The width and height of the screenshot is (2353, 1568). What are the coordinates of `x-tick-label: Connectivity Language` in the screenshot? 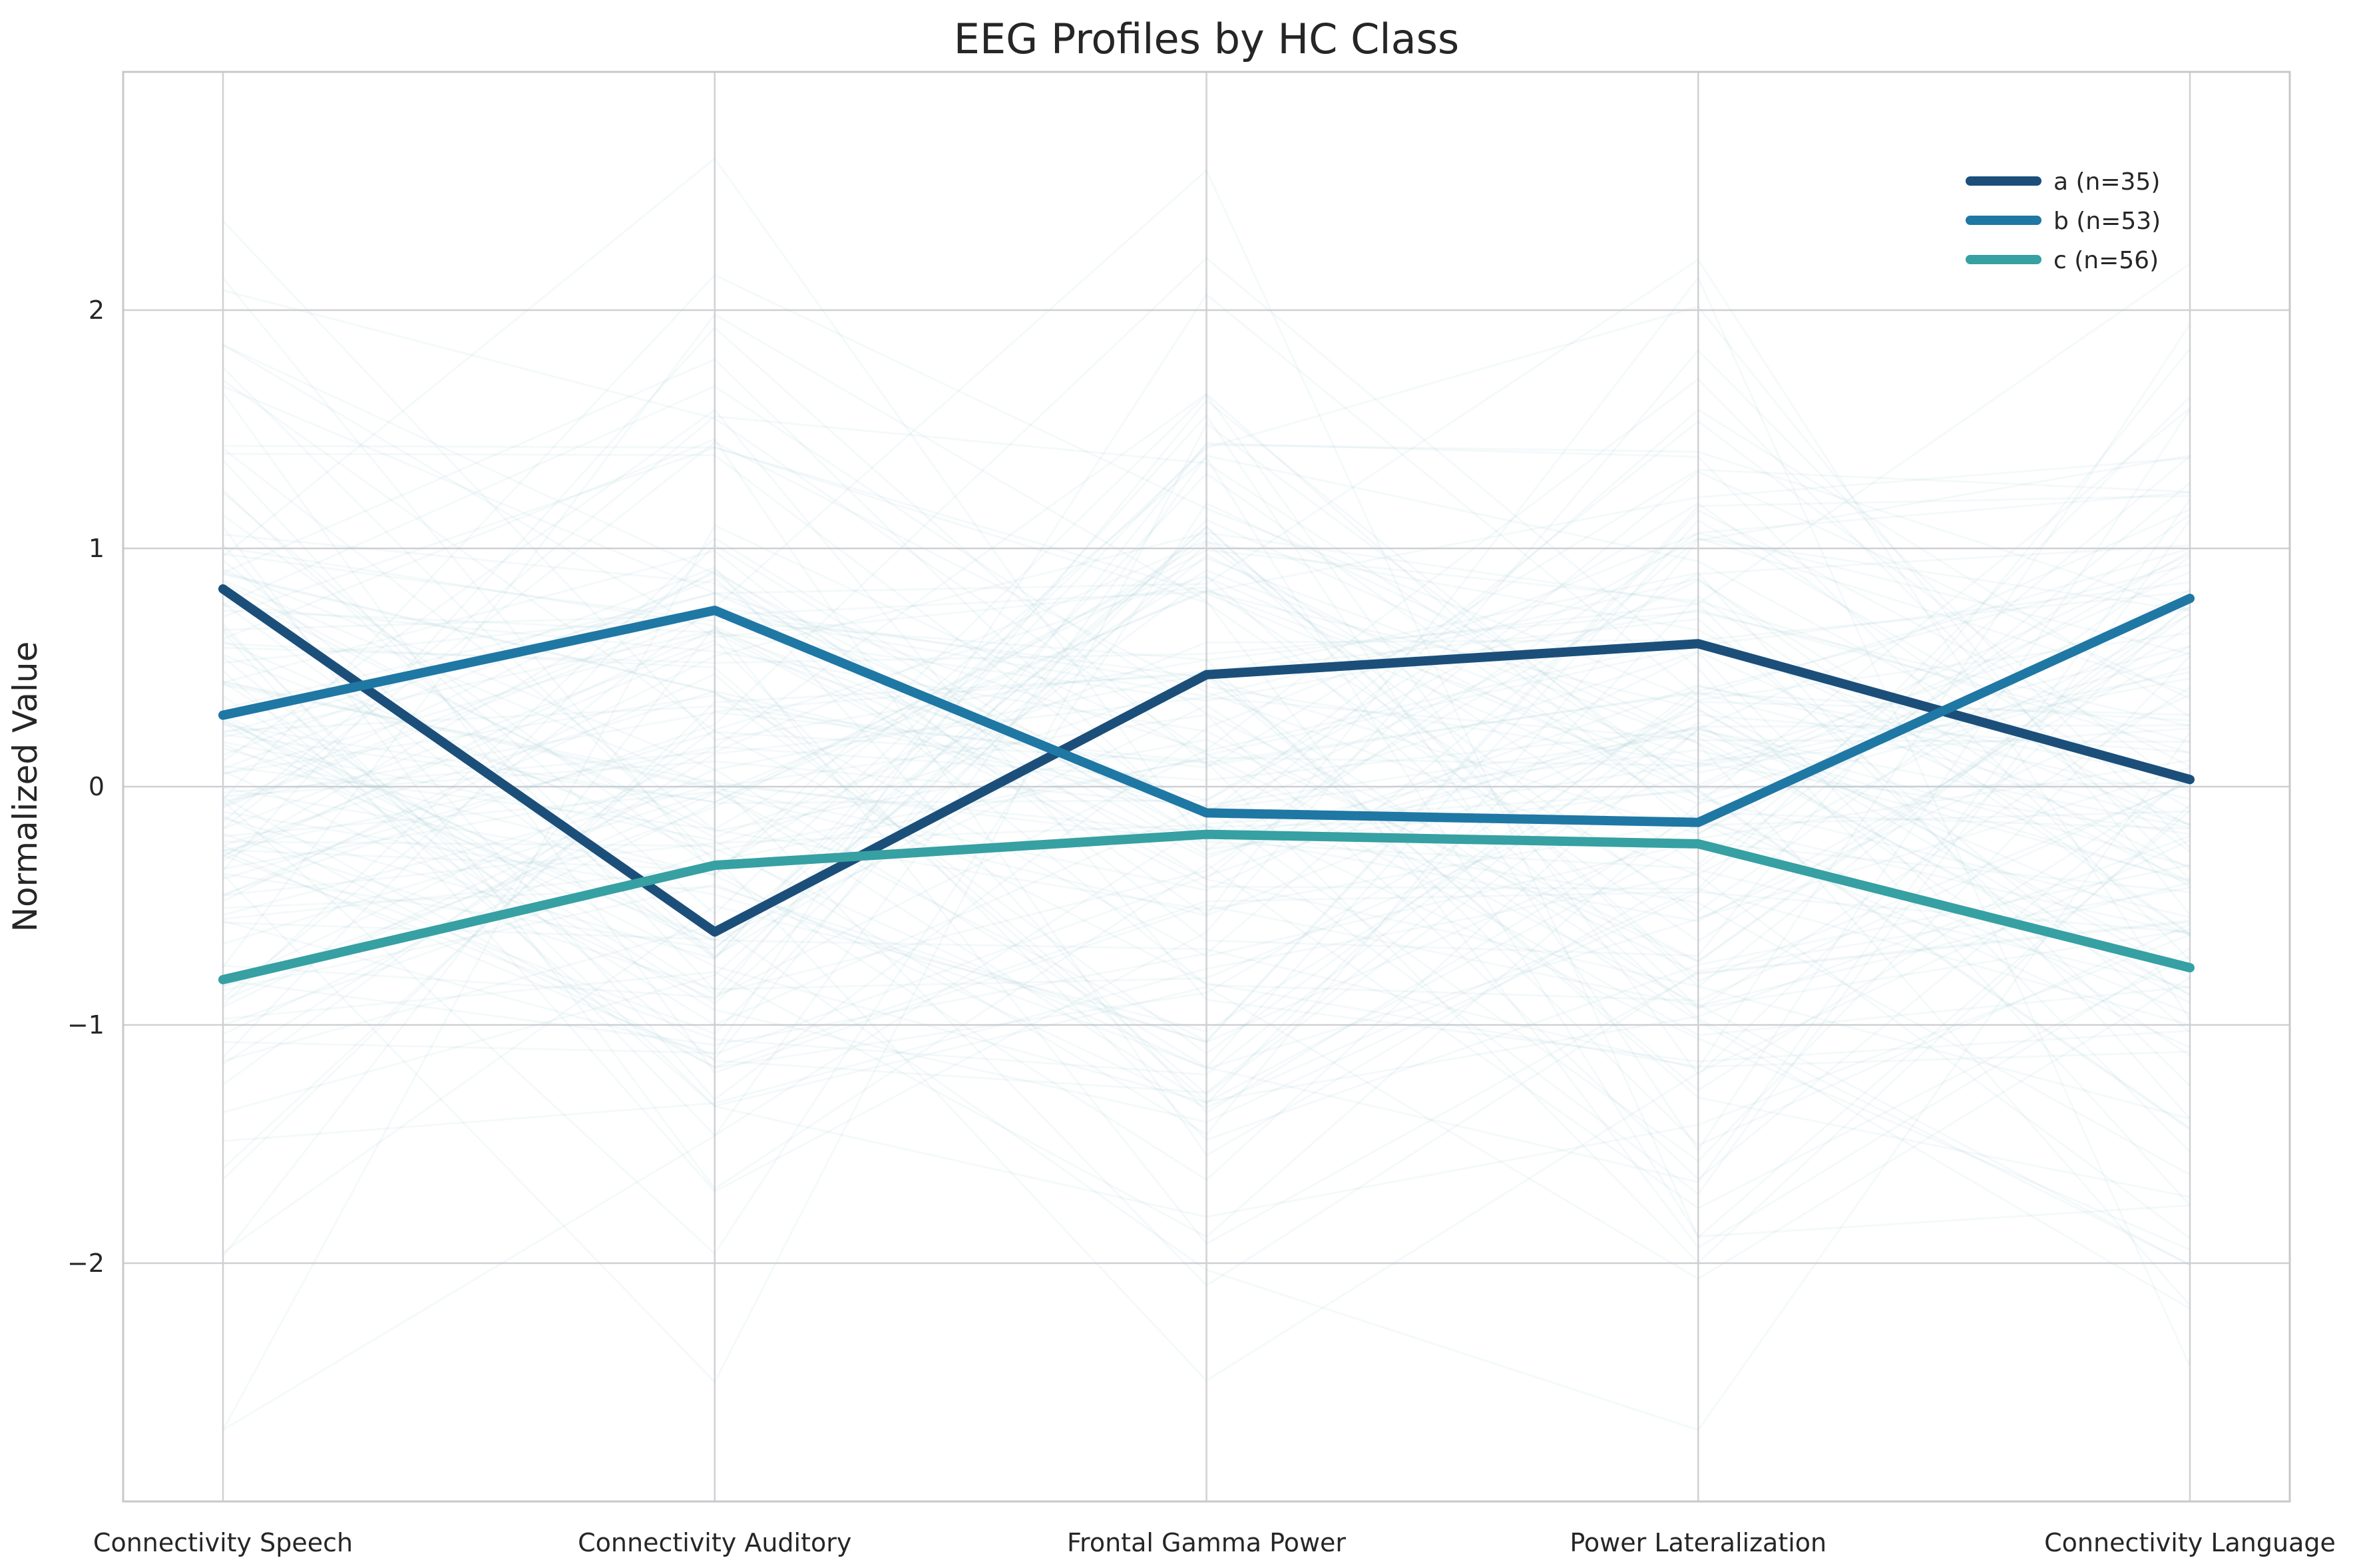 It's located at (2190, 1542).